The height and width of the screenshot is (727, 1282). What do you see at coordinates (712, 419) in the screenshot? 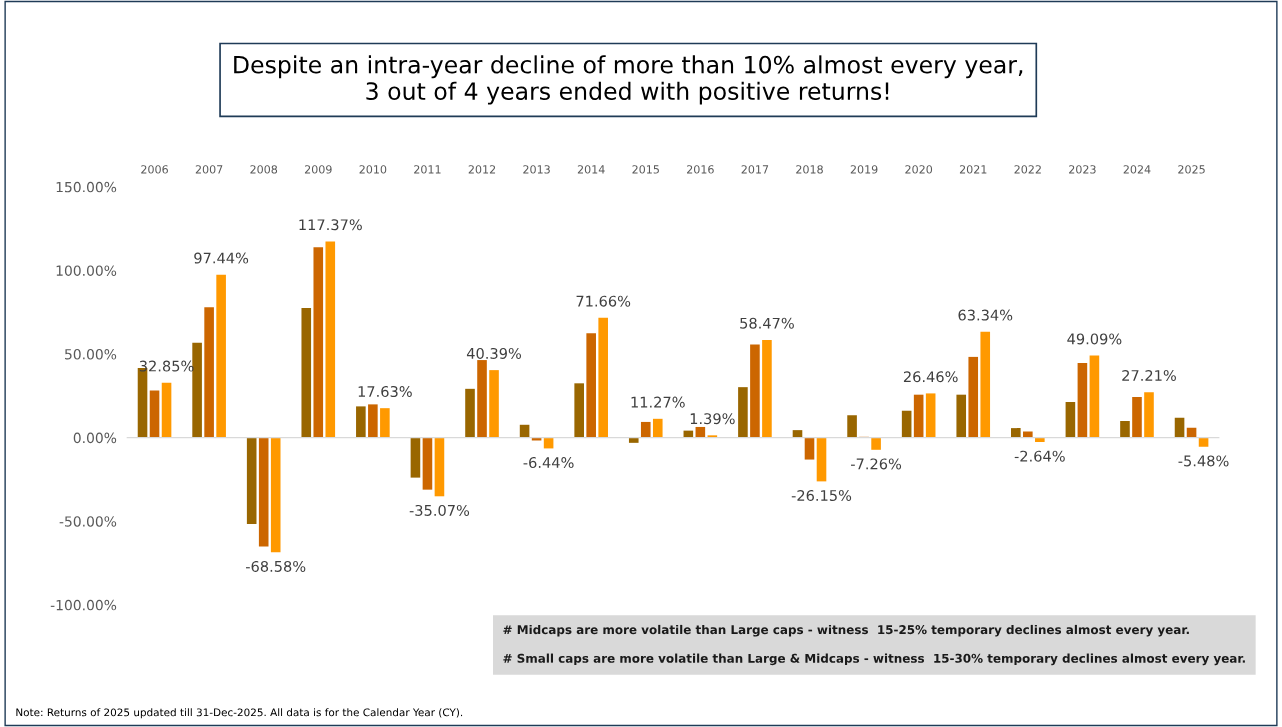
I see `data-label: 1.39%` at bounding box center [712, 419].